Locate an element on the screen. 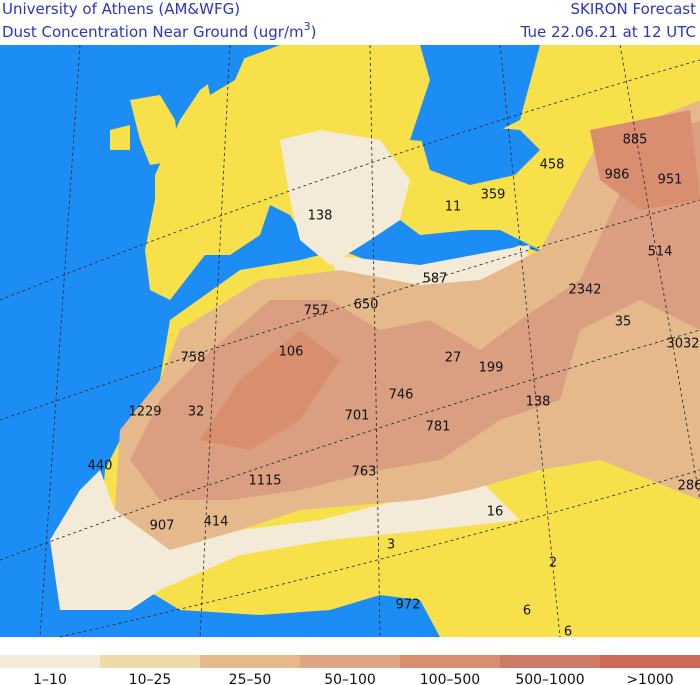  map-label: 32 is located at coordinates (196, 412).